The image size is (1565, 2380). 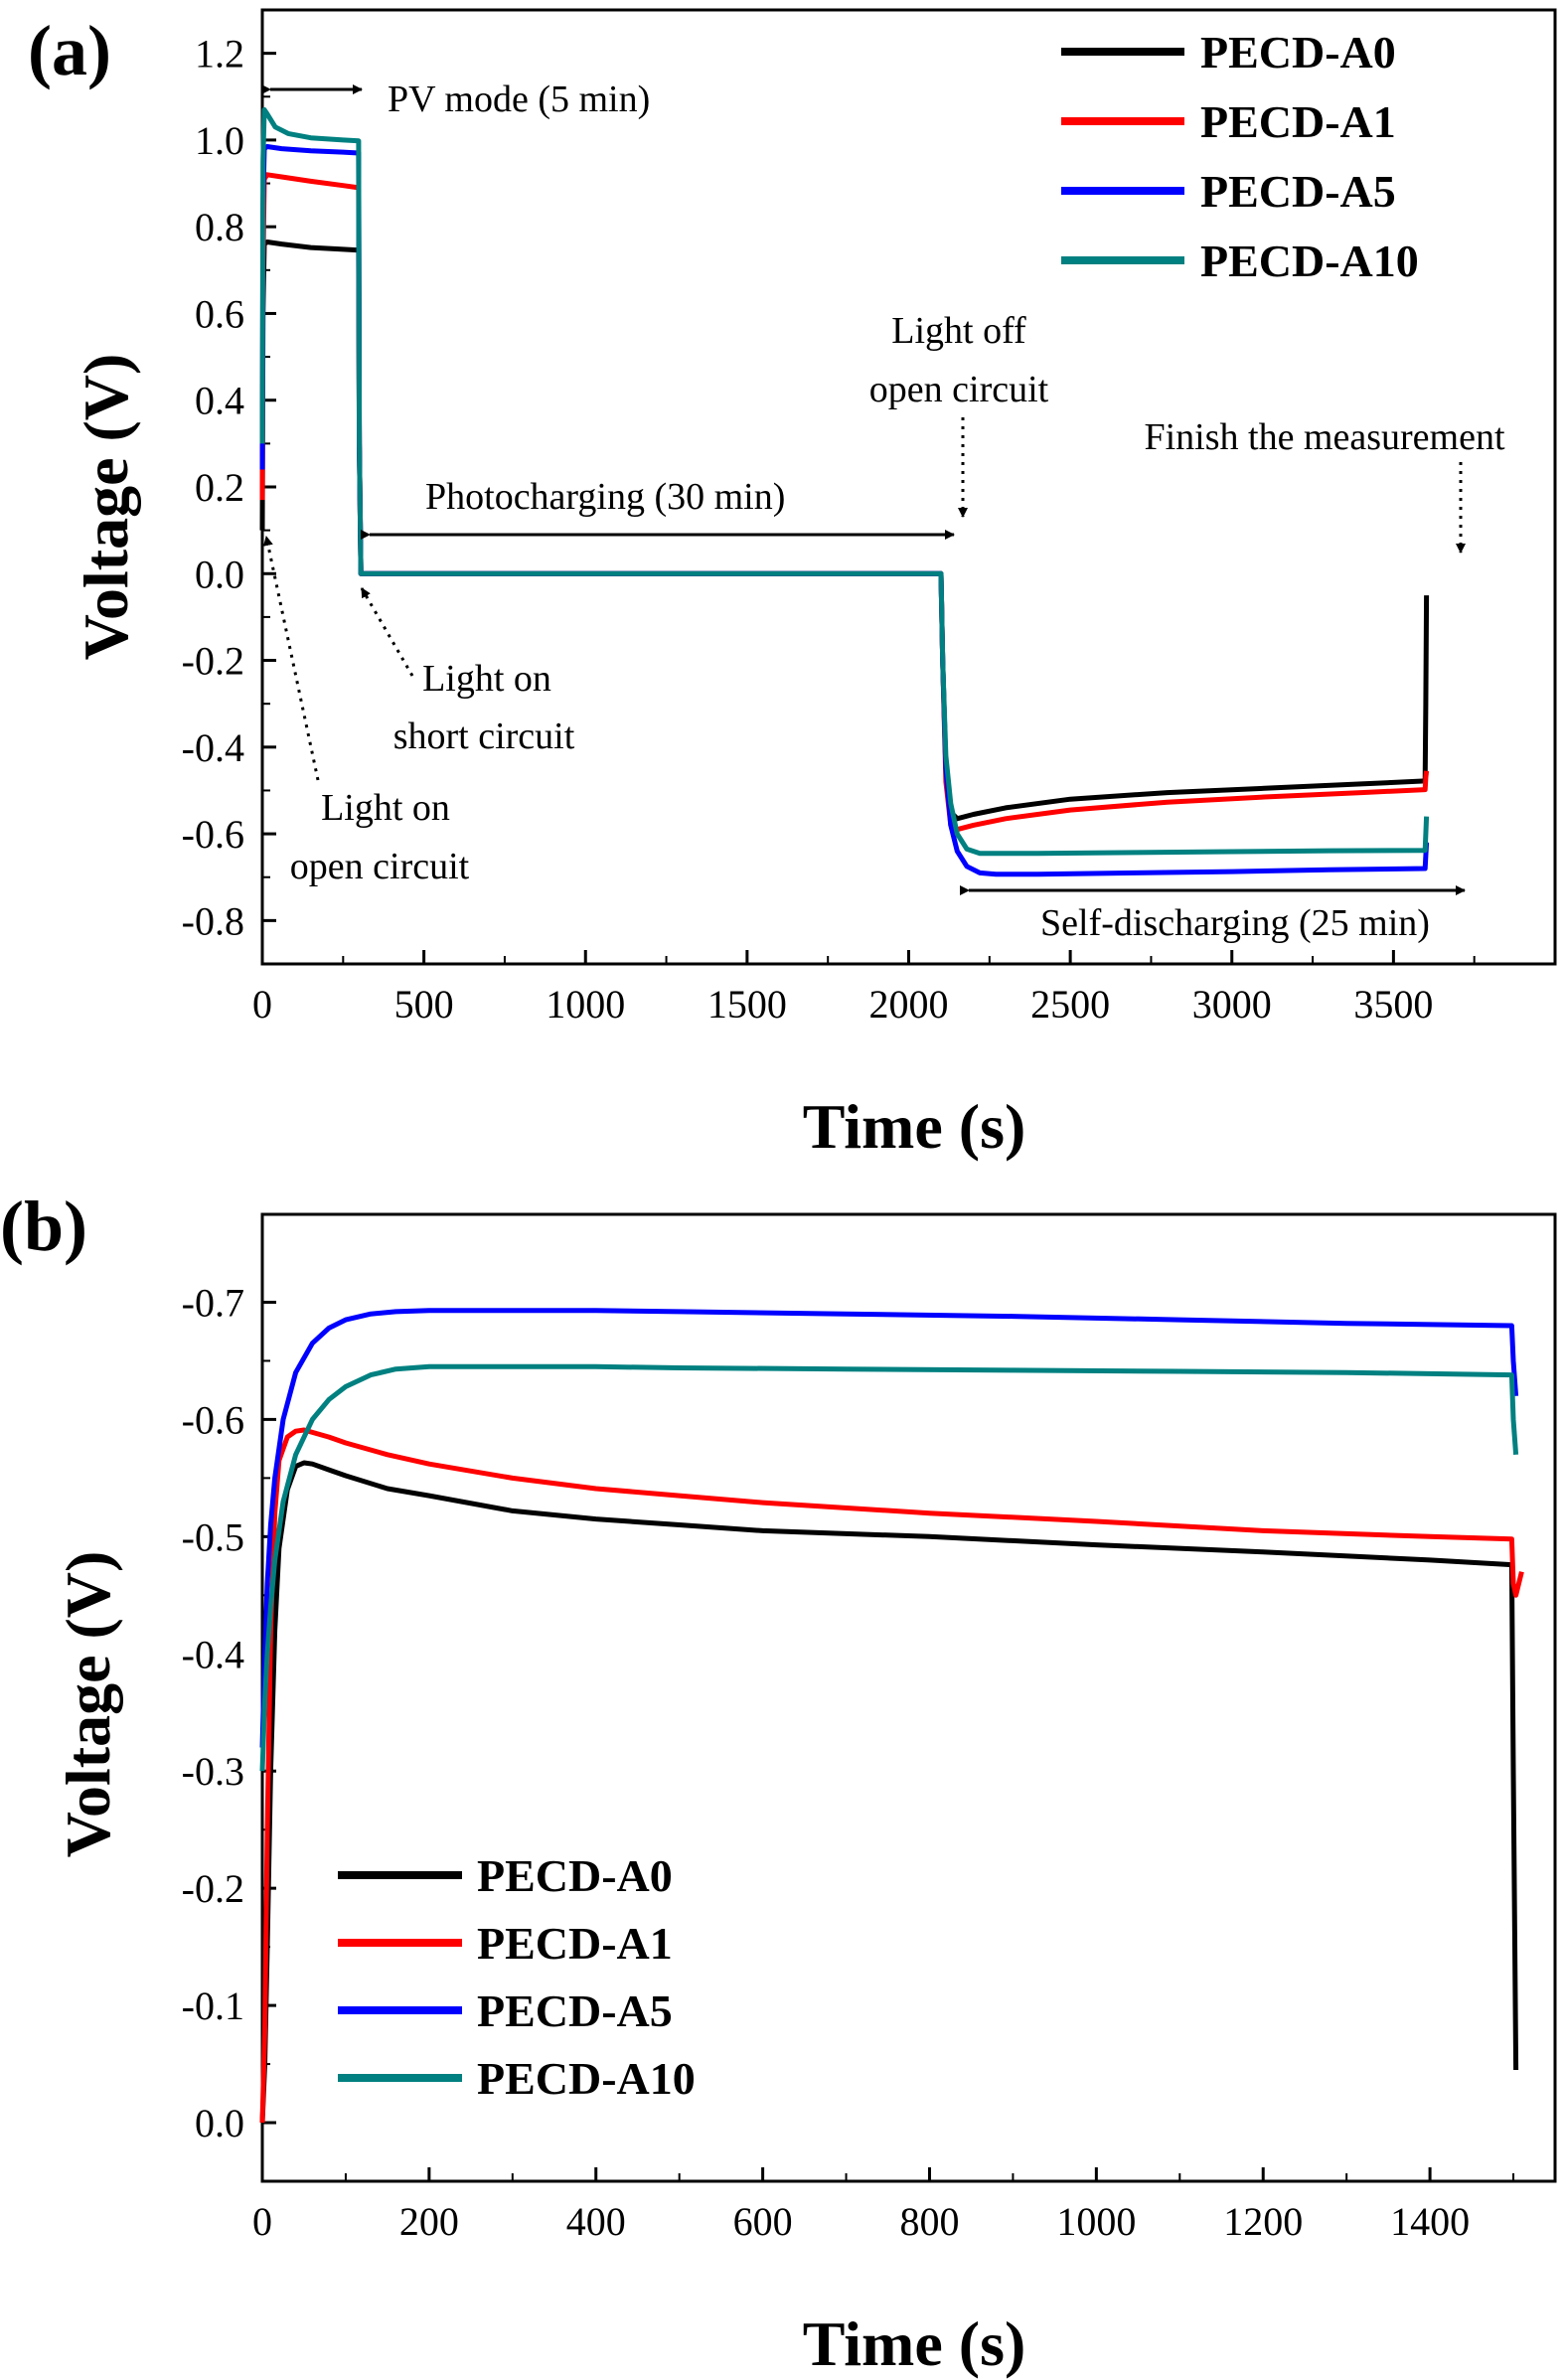 I want to click on annotation-light-on-short: Light on, so click(x=487, y=679).